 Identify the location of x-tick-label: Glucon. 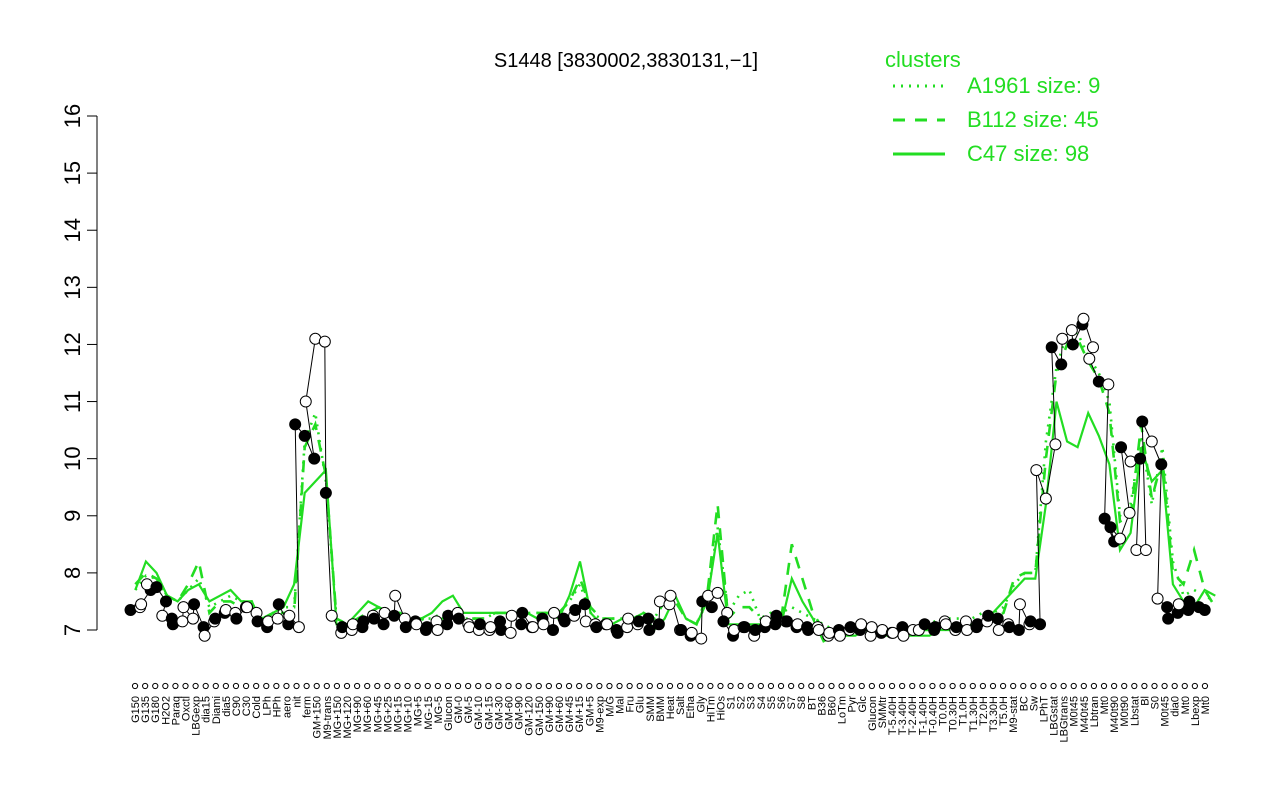
(873, 713).